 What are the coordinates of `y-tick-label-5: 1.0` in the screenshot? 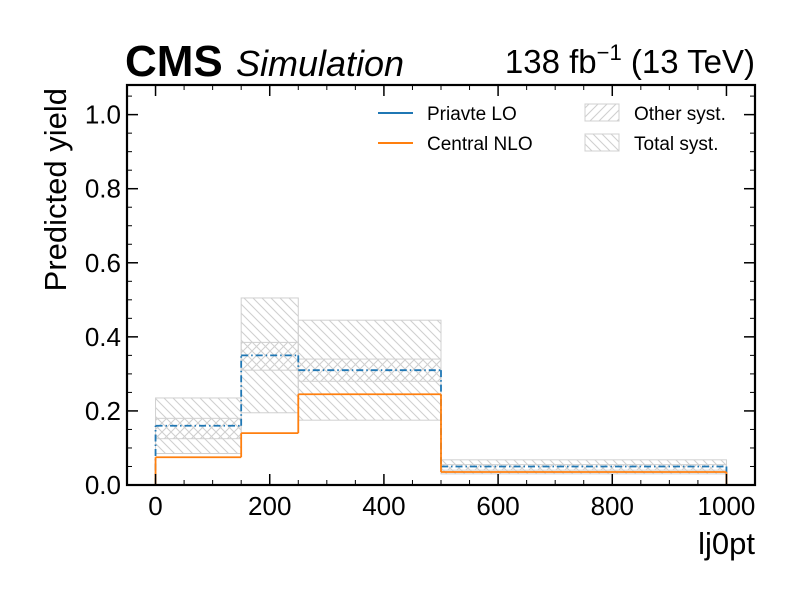 It's located at (103, 115).